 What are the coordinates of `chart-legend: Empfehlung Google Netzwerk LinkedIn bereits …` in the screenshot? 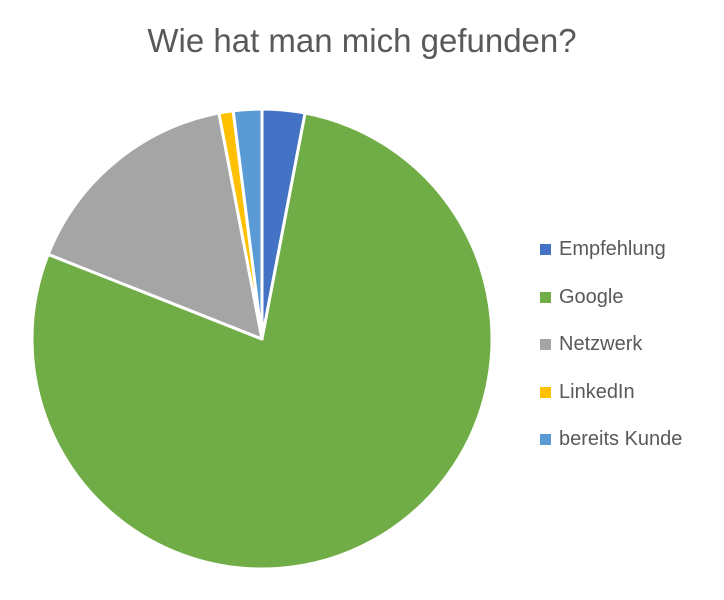 It's located at (611, 345).